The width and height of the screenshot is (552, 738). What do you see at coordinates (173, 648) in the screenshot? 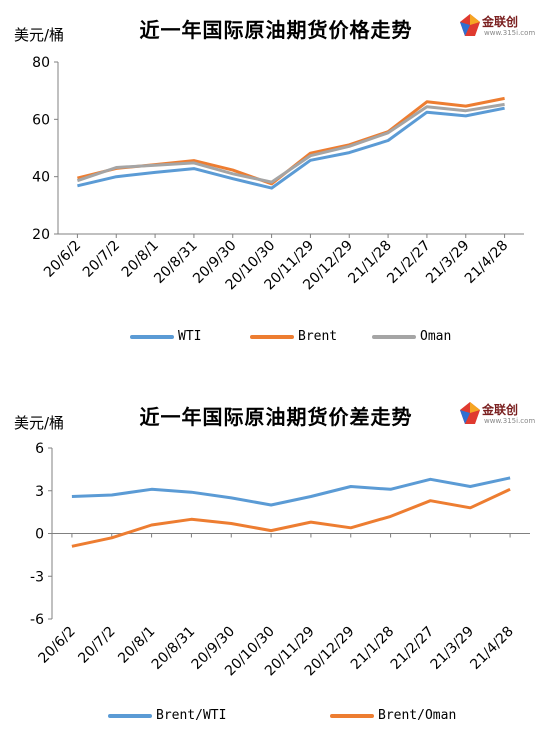
I see `x-tick-label: 20/8/31` at bounding box center [173, 648].